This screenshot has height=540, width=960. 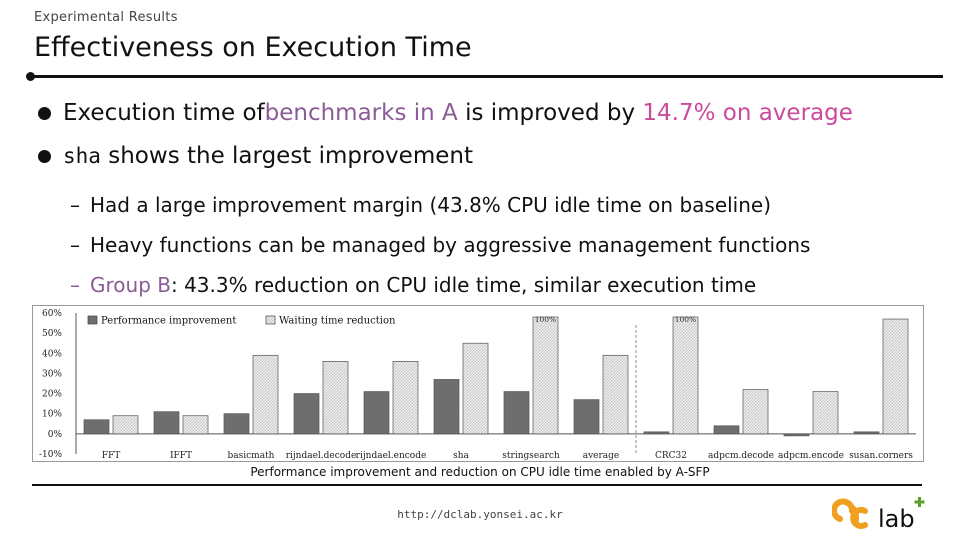 What do you see at coordinates (106, 17) in the screenshot?
I see `section-label: Experimental Results` at bounding box center [106, 17].